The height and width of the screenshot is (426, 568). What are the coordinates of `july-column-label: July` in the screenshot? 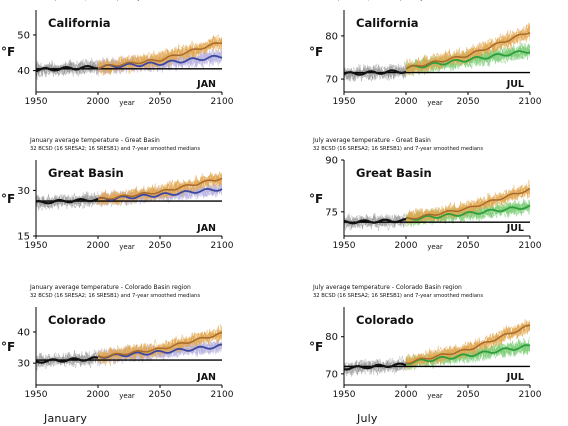 It's located at (367, 418).